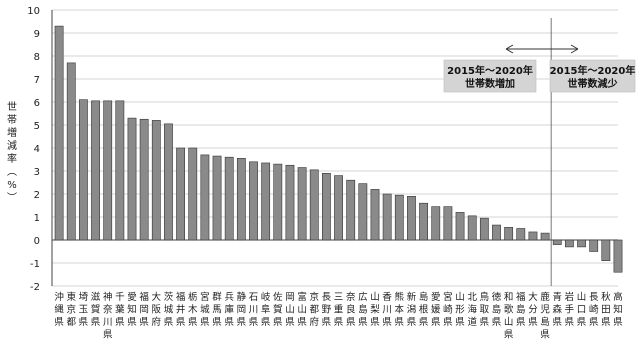 The height and width of the screenshot is (339, 638). I want to click on y-tick-label: 3, so click(37, 172).